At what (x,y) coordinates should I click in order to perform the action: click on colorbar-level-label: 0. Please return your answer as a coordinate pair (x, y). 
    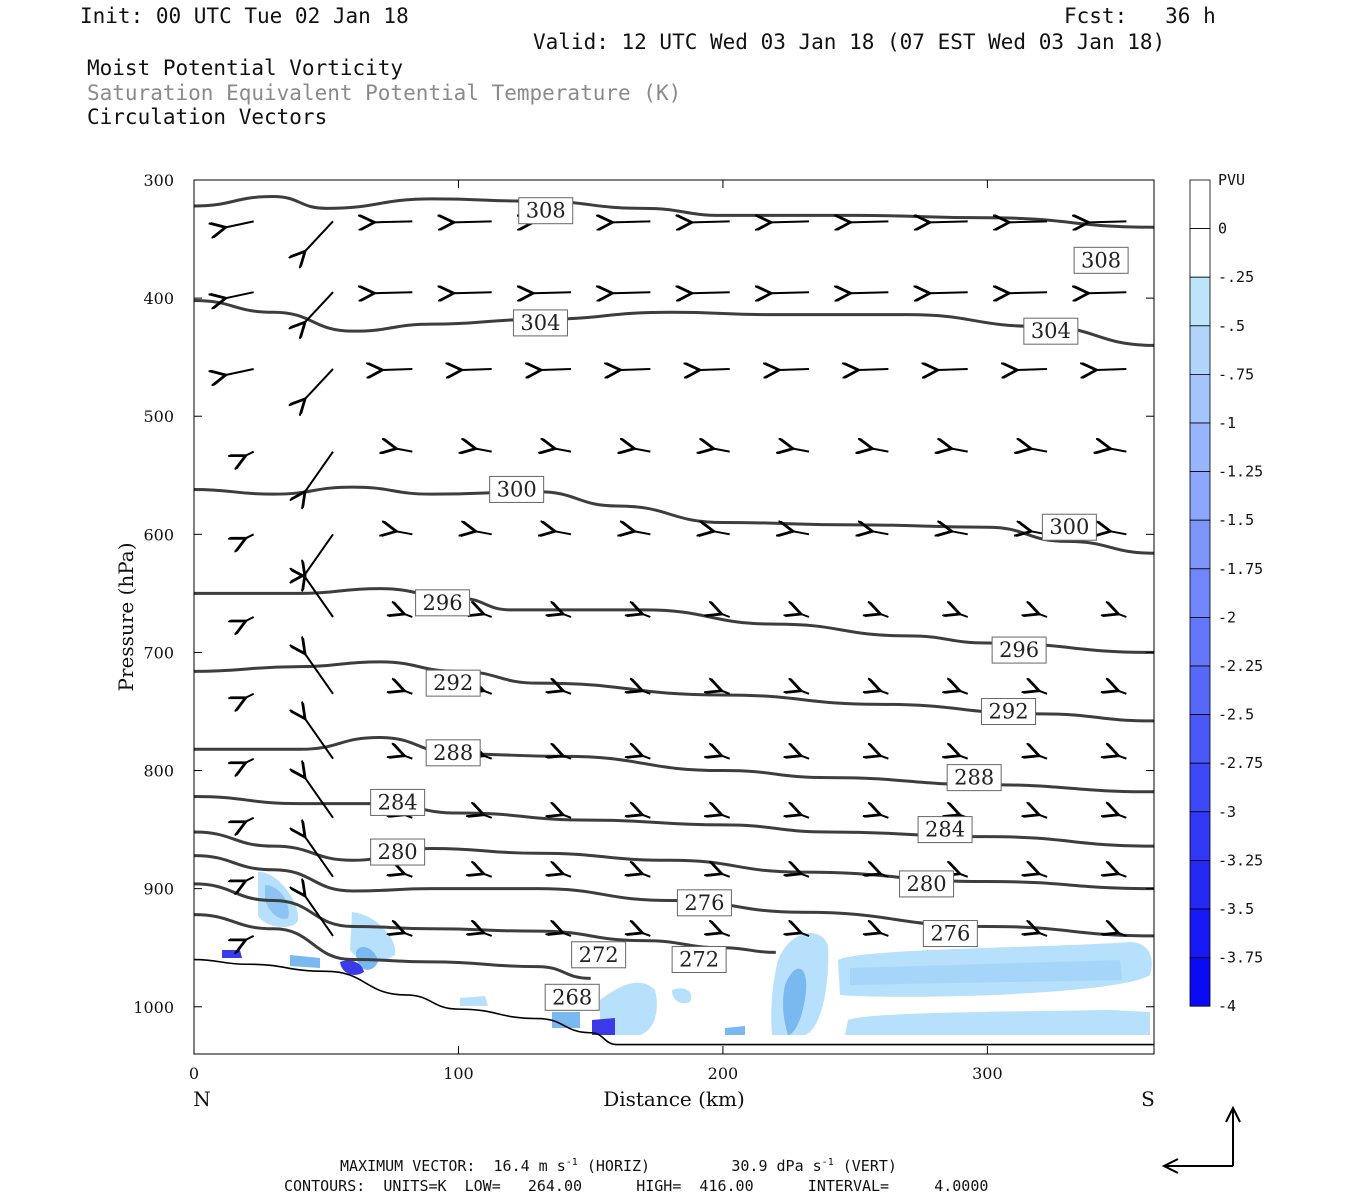
    Looking at the image, I should click on (1222, 229).